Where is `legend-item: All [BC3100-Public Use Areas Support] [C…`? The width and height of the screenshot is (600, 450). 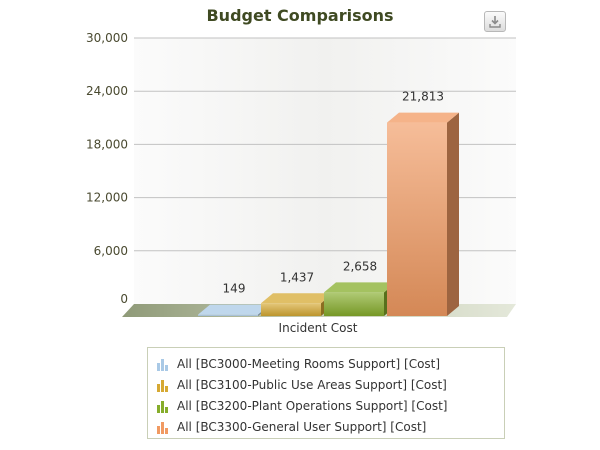 legend-item: All [BC3100-Public Use Areas Support] [C… is located at coordinates (330, 384).